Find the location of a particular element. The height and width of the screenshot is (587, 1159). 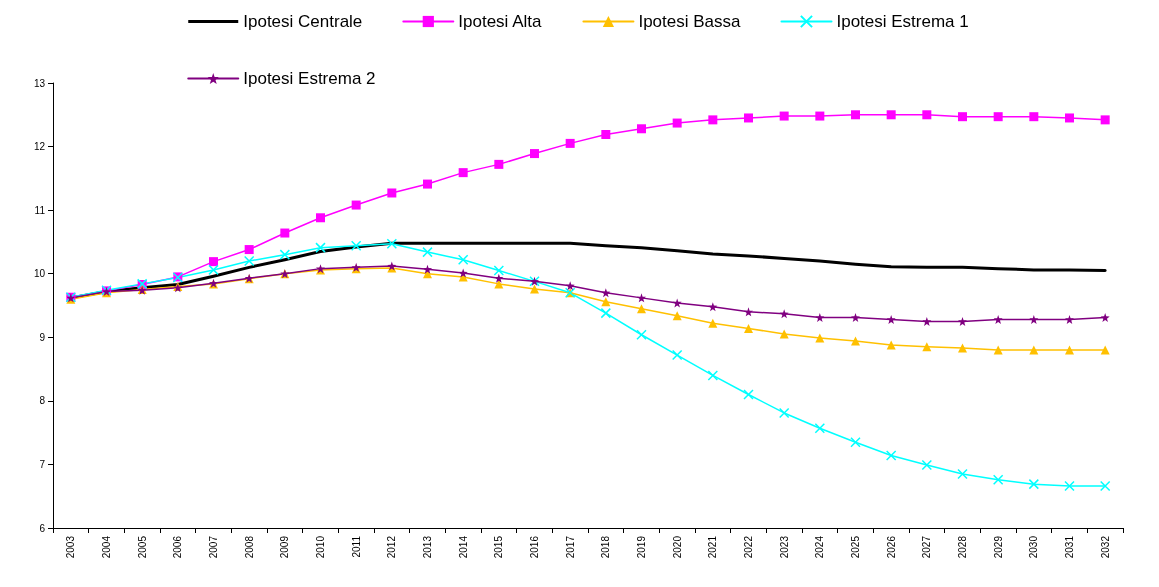

x-tick-label: 2023 is located at coordinates (784, 547).